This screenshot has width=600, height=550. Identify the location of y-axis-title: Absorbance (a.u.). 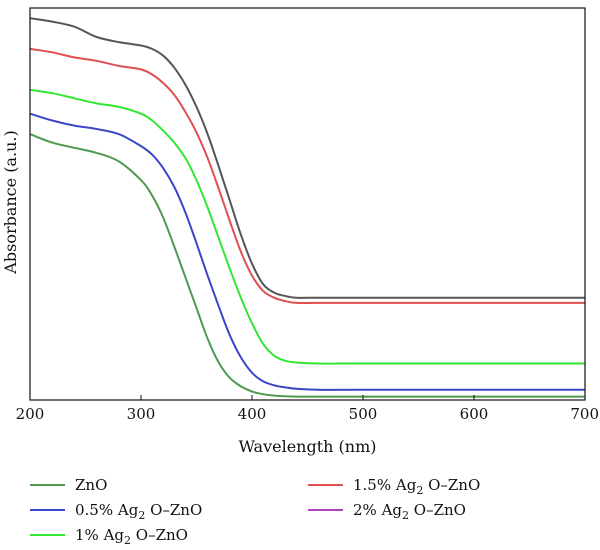
(10, 202).